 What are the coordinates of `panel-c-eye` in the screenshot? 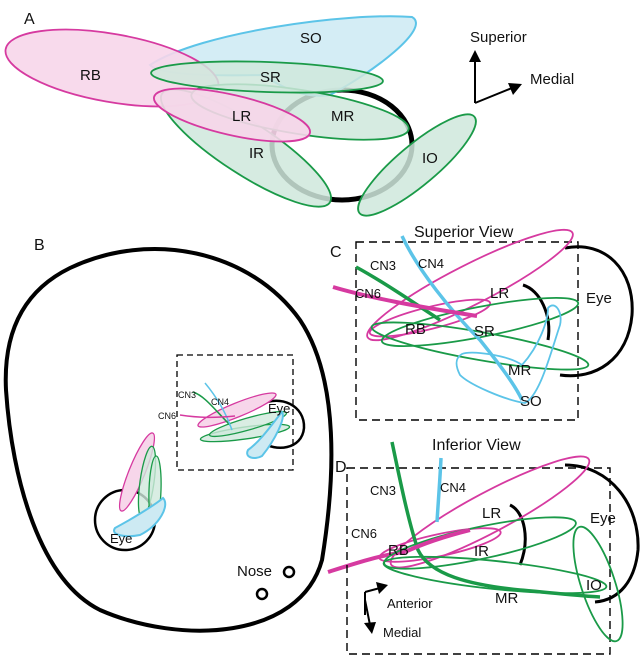 It's located at (596, 311).